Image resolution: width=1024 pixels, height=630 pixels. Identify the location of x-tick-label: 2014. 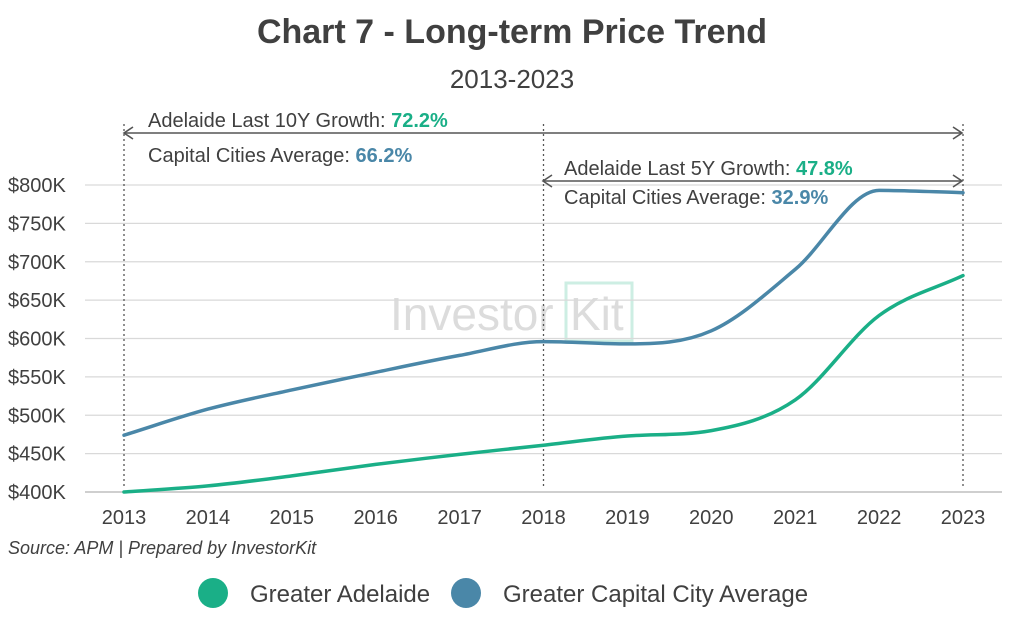
(208, 518).